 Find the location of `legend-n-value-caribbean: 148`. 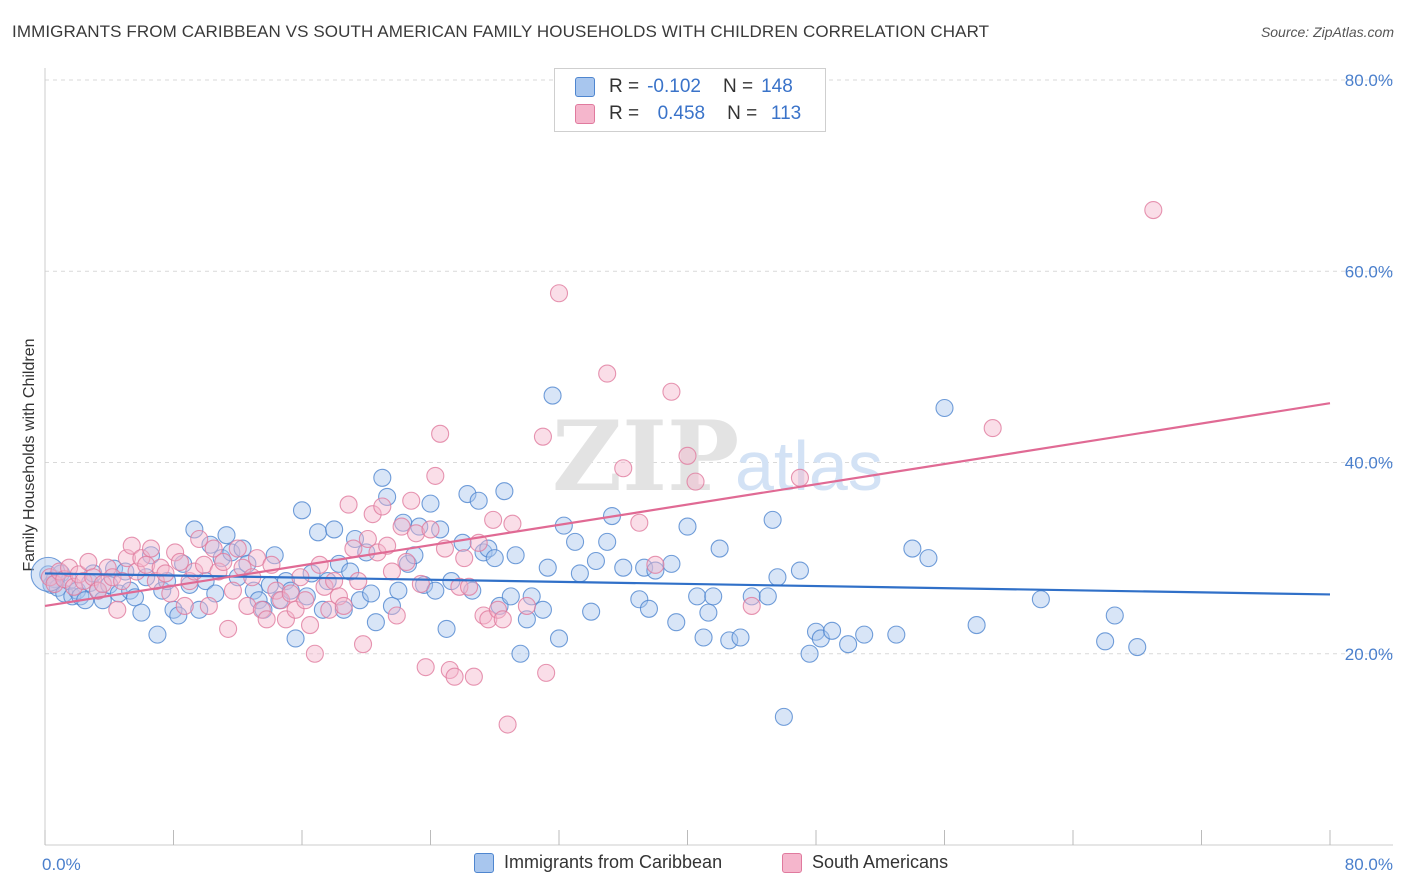

legend-n-value-caribbean: 148 is located at coordinates (777, 86).